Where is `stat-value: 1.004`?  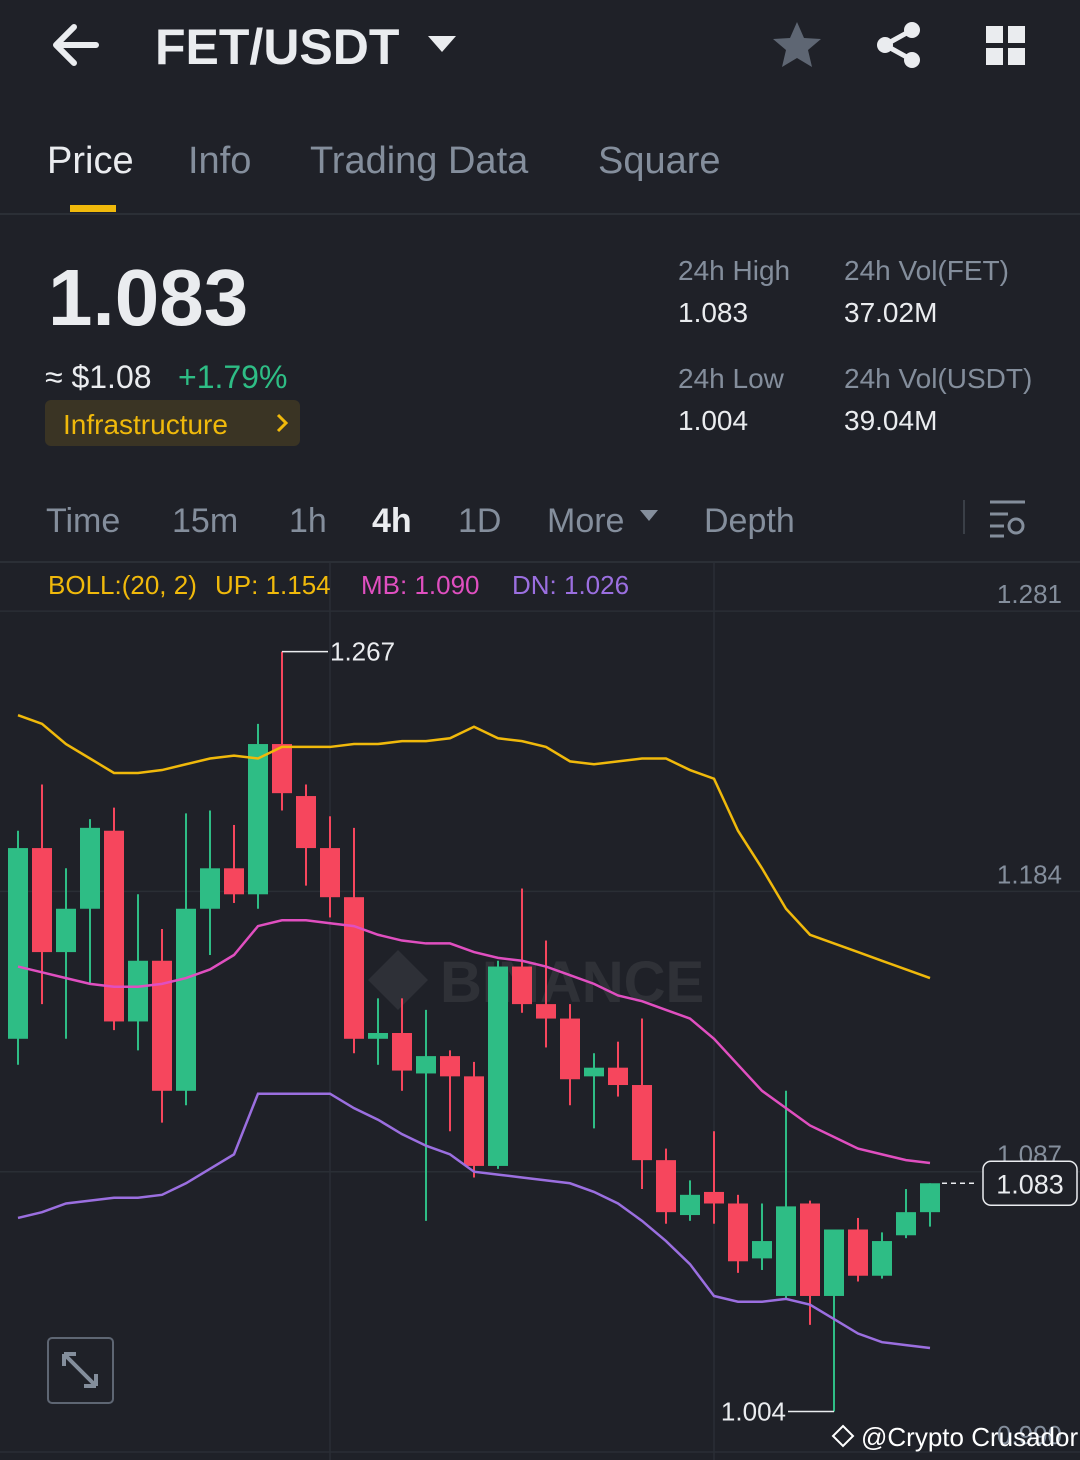
stat-value: 1.004 is located at coordinates (713, 420).